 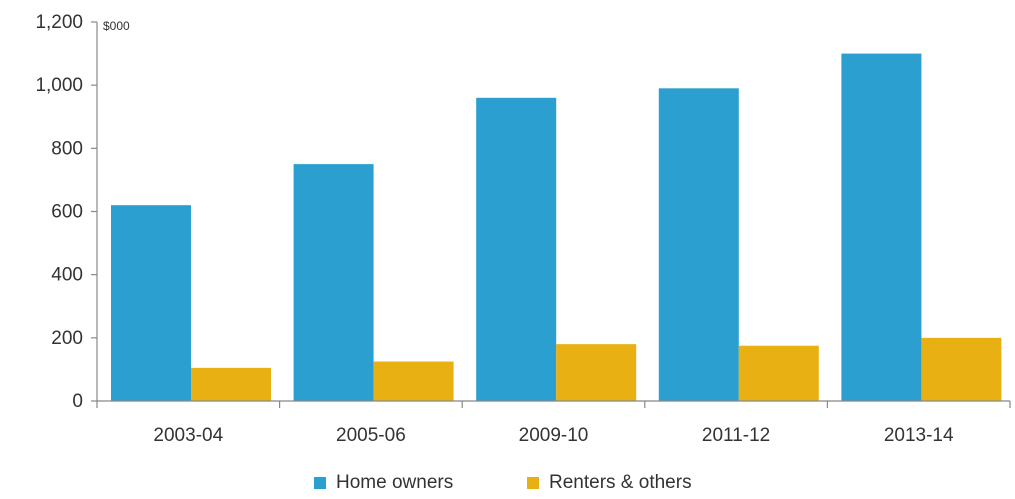 What do you see at coordinates (620, 482) in the screenshot?
I see `legend-label: Renters & others` at bounding box center [620, 482].